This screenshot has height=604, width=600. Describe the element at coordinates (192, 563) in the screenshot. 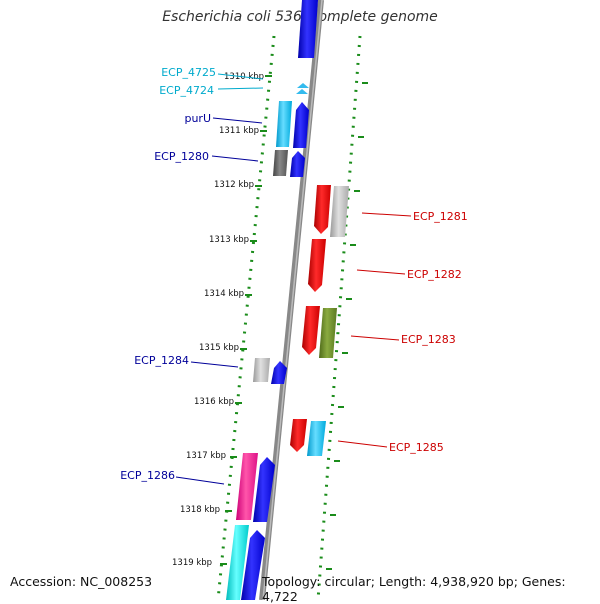

I see `scale-tick-label: 1319 kbp` at that location.